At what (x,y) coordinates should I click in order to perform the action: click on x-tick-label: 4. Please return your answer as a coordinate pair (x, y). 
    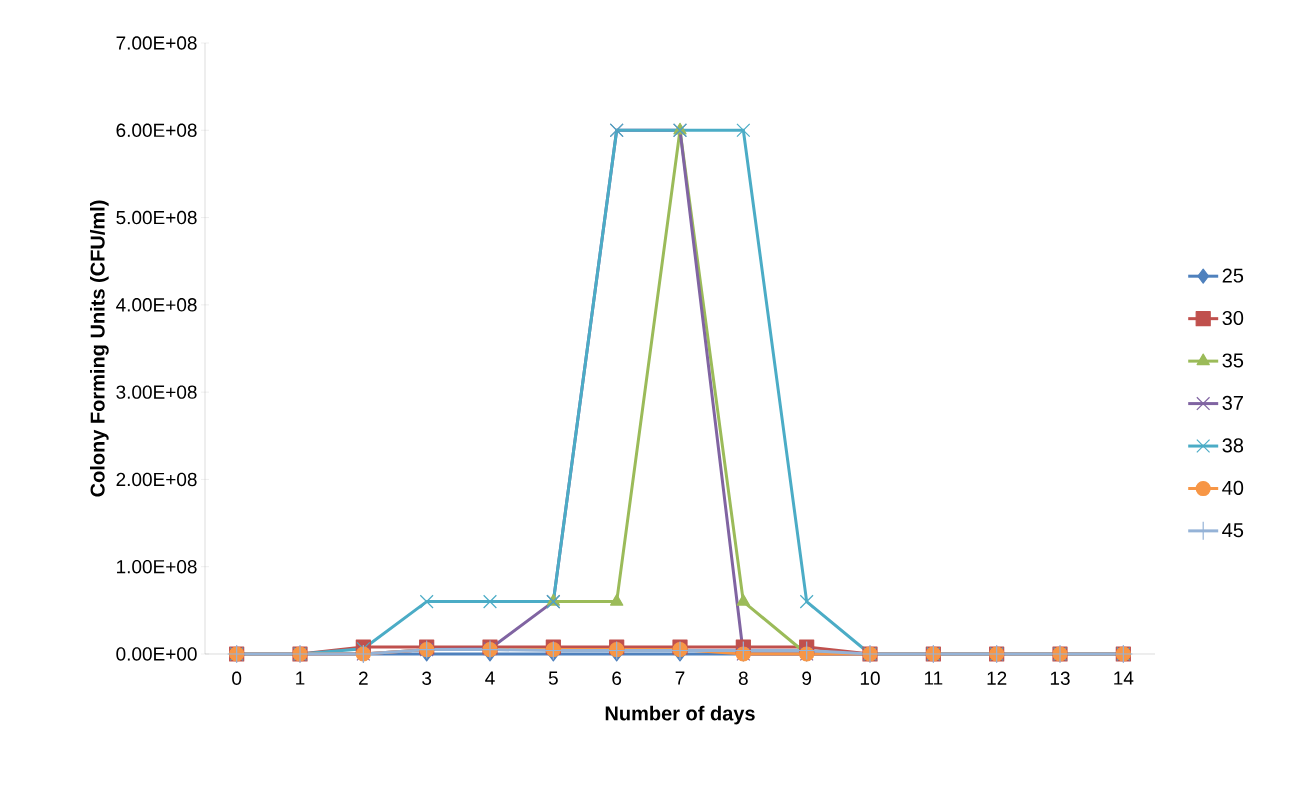
    Looking at the image, I should click on (490, 678).